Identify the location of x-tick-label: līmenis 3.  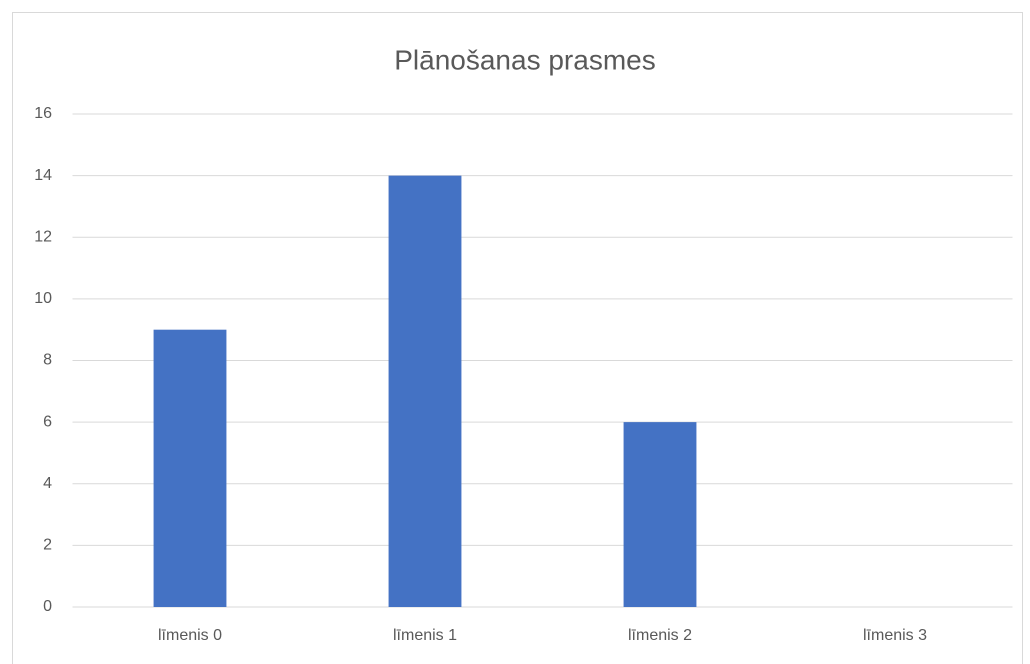
(895, 635).